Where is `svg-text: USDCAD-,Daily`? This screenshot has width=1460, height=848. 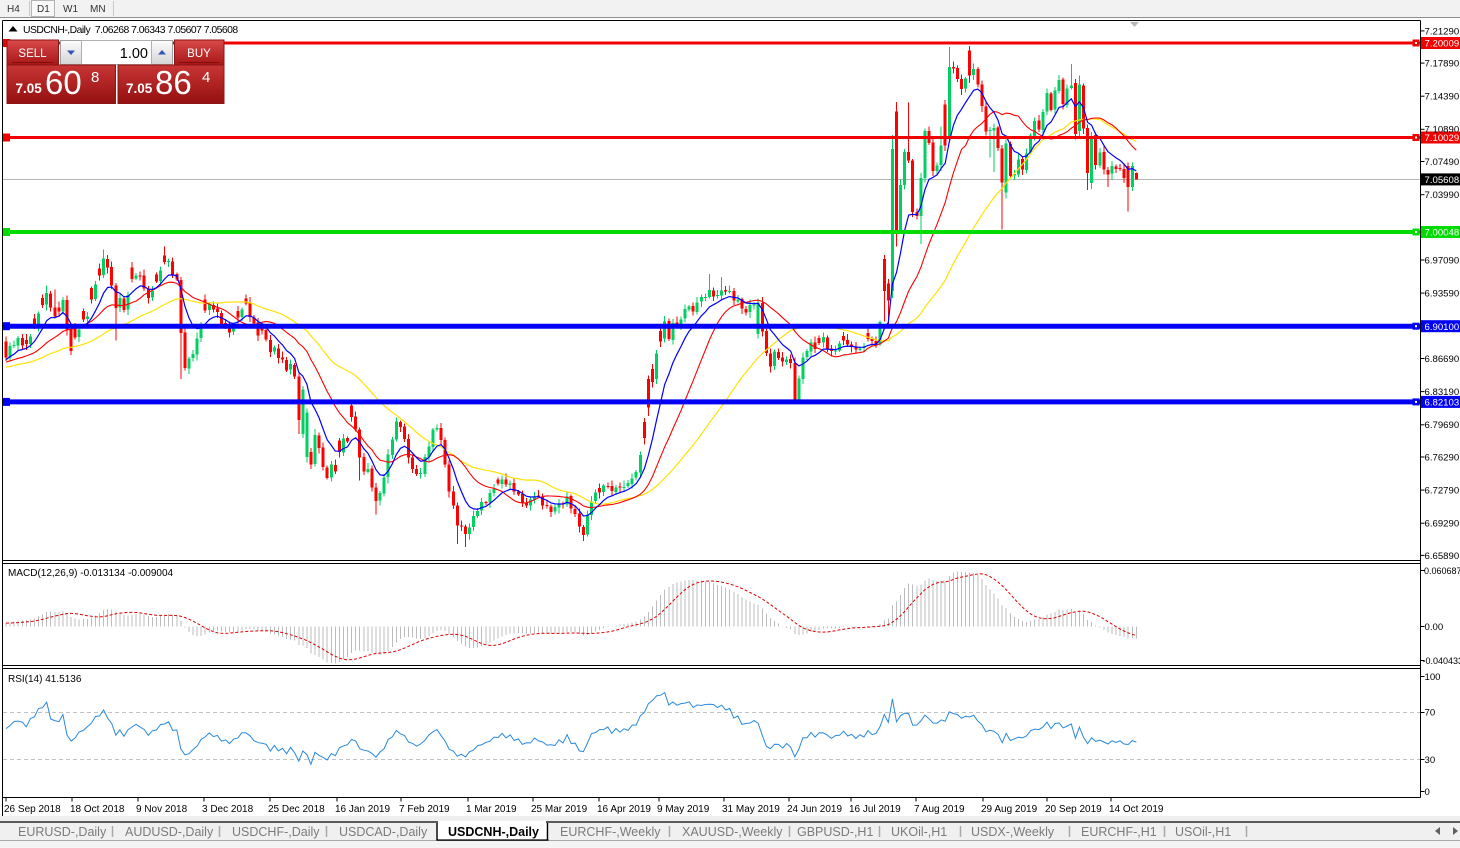
svg-text: USDCAD-,Daily is located at coordinates (383, 832).